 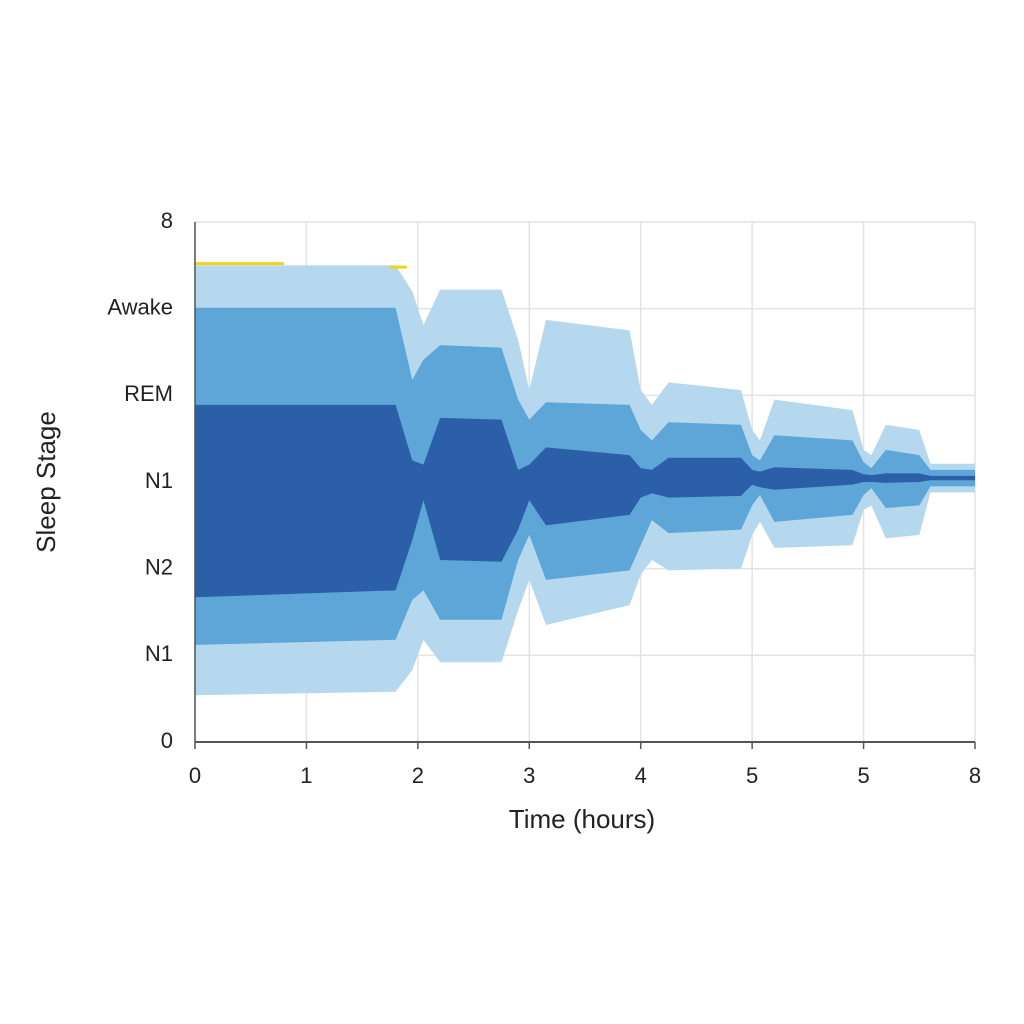 What do you see at coordinates (167, 740) in the screenshot?
I see `y-tick-label: 0` at bounding box center [167, 740].